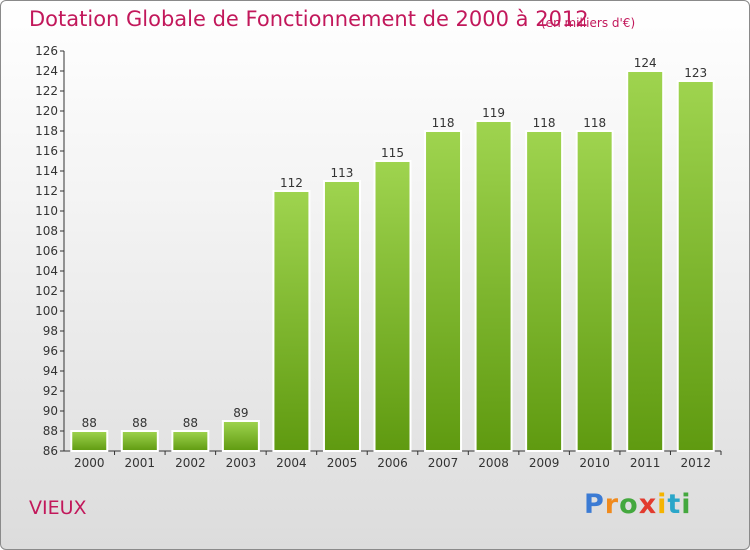 The width and height of the screenshot is (750, 550). I want to click on y-tick-label: 114, so click(46, 171).